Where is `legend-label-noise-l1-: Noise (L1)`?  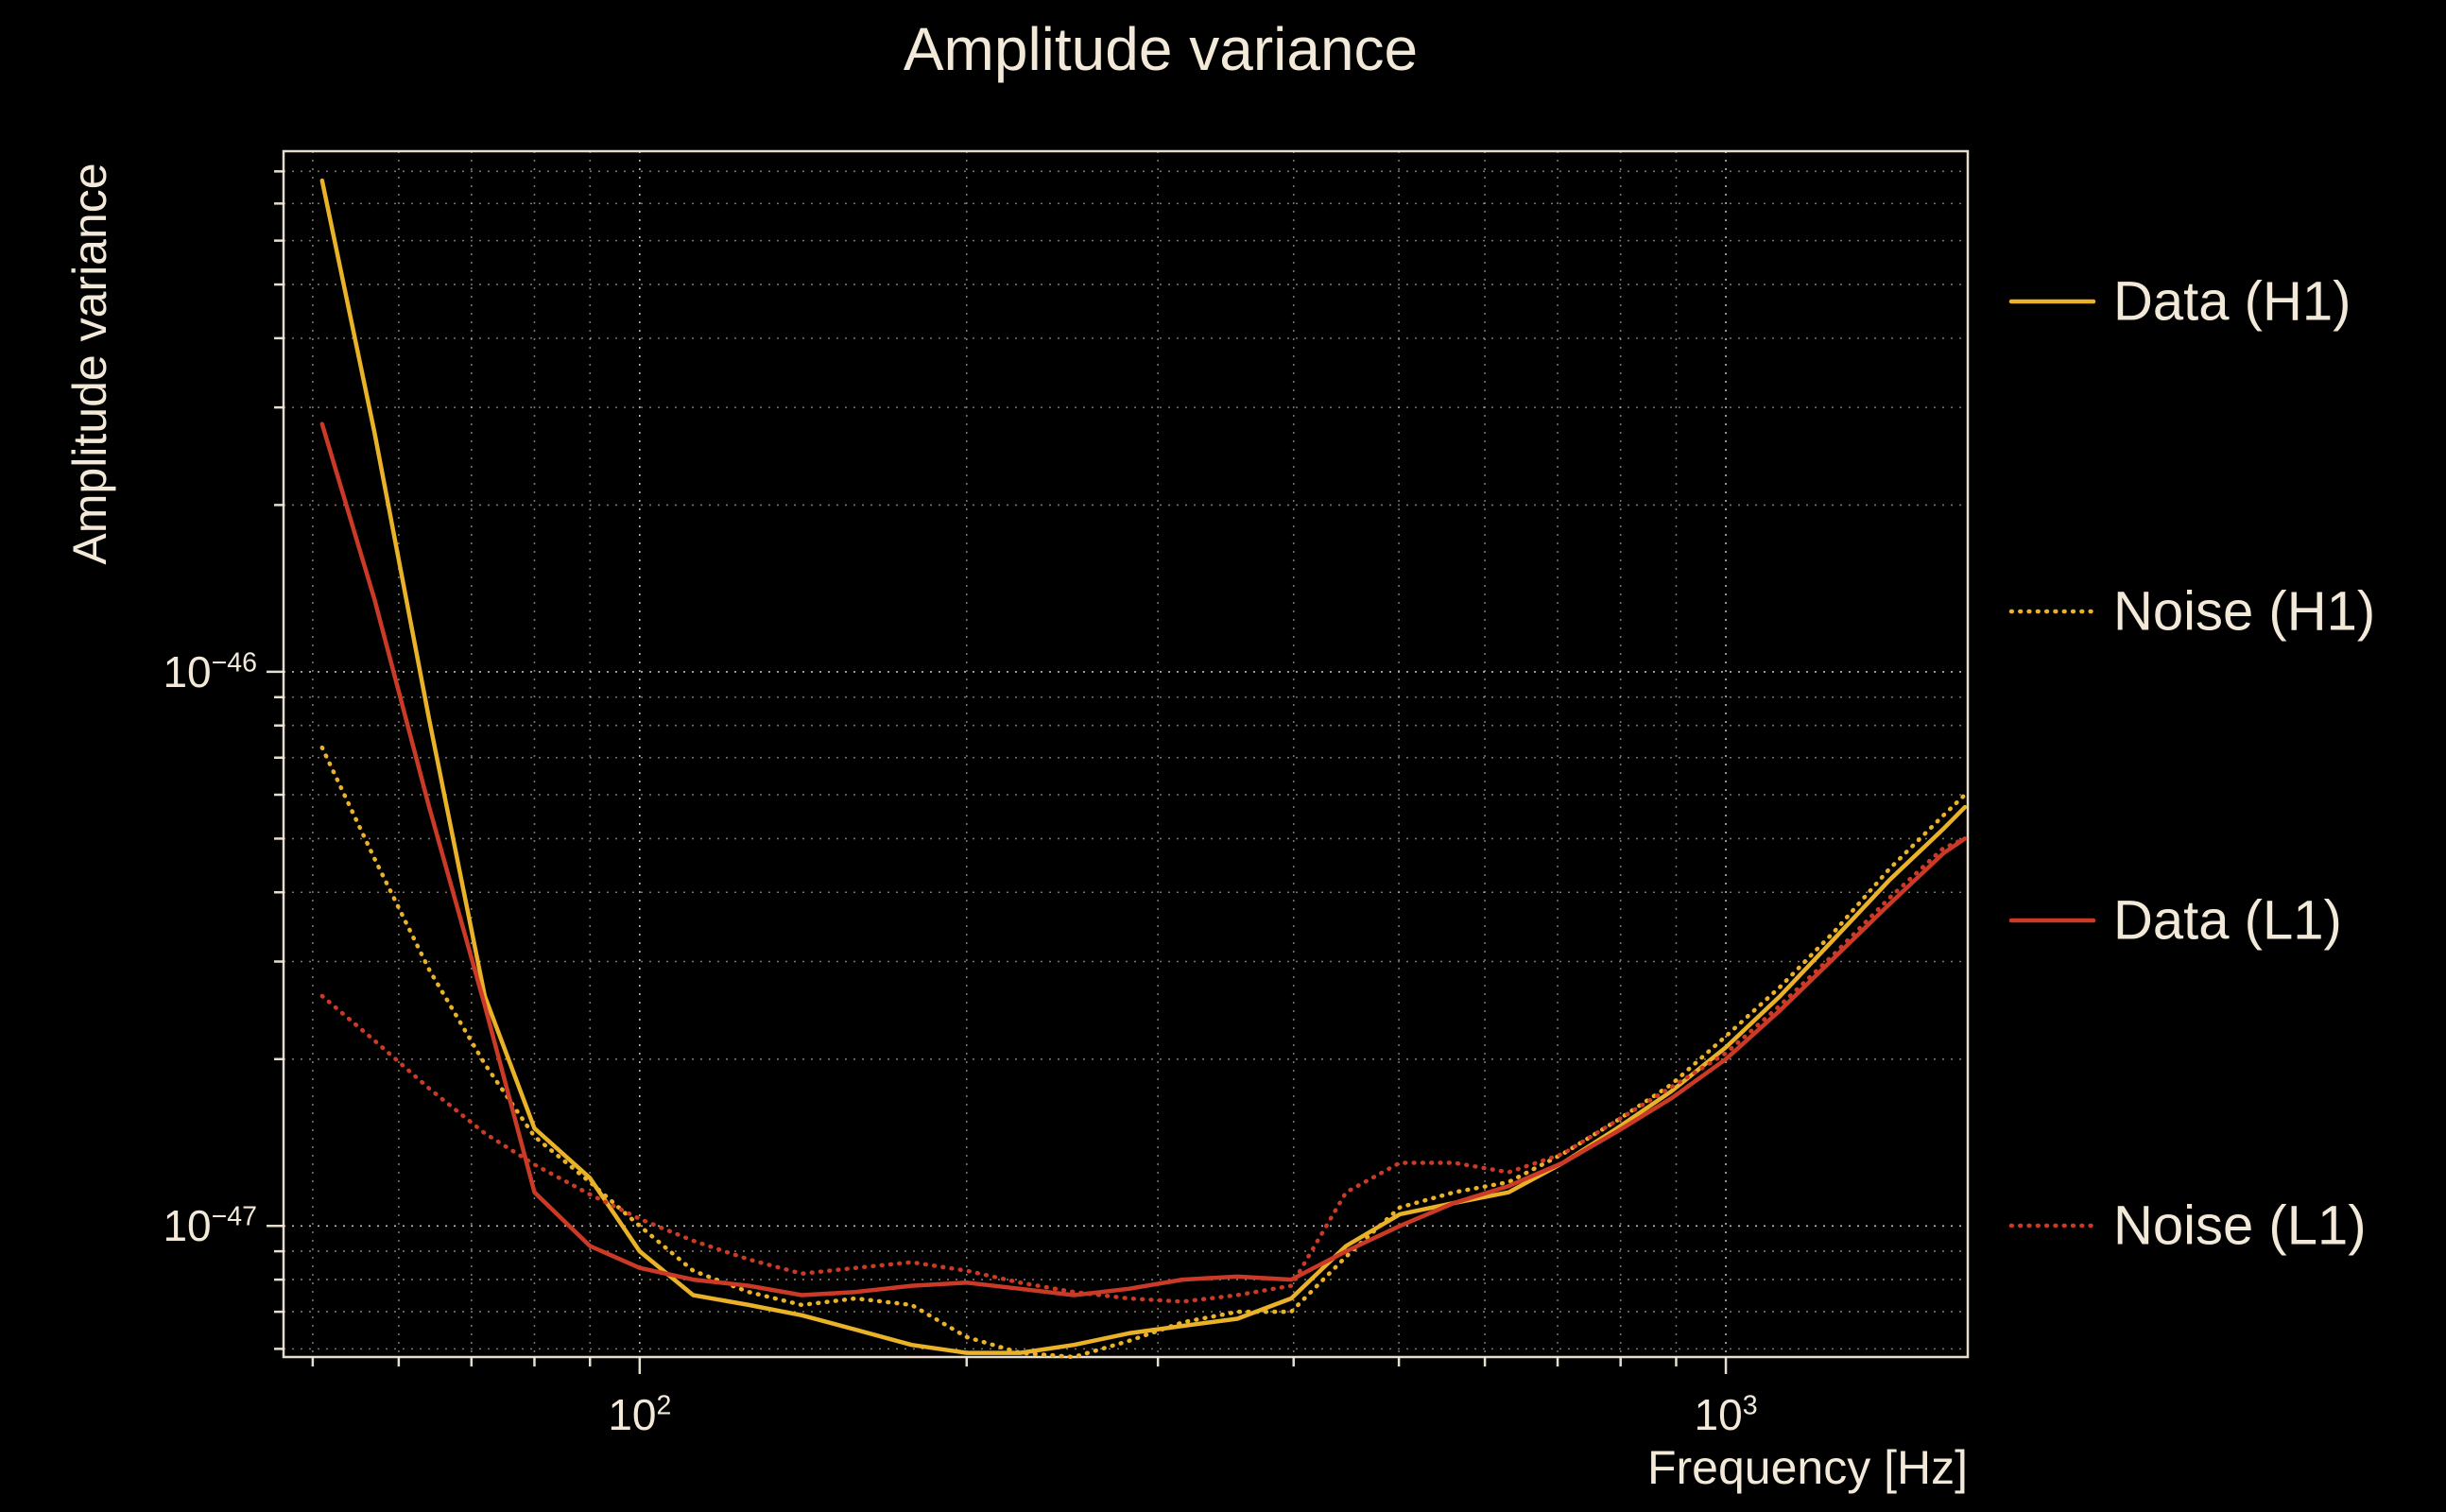
legend-label-noise-l1-: Noise (L1) is located at coordinates (2240, 1225).